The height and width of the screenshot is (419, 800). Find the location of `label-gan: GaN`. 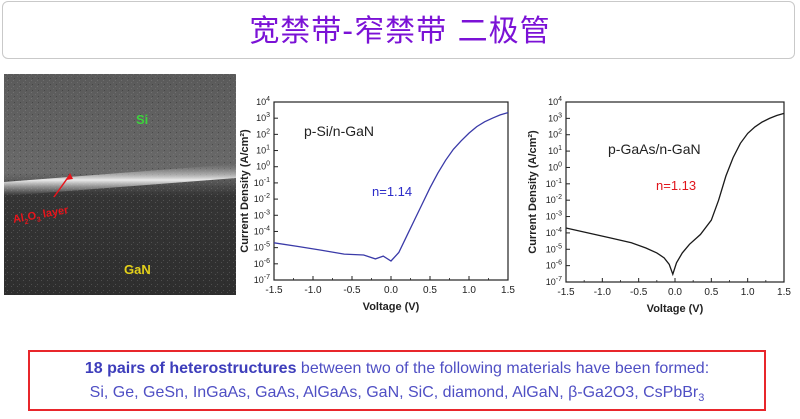

label-gan: GaN is located at coordinates (137, 269).